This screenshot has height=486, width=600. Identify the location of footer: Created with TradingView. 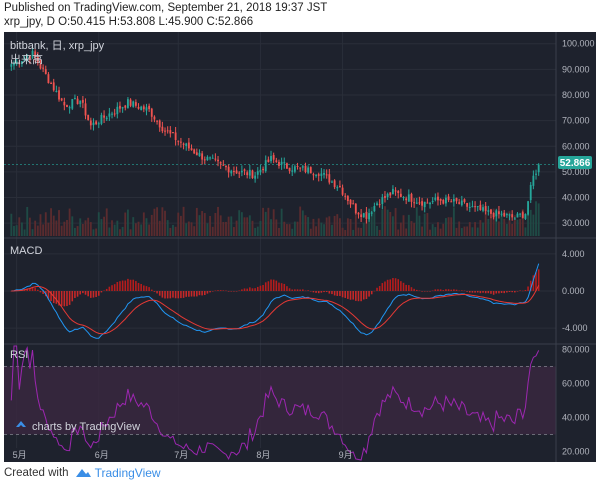
(82, 473).